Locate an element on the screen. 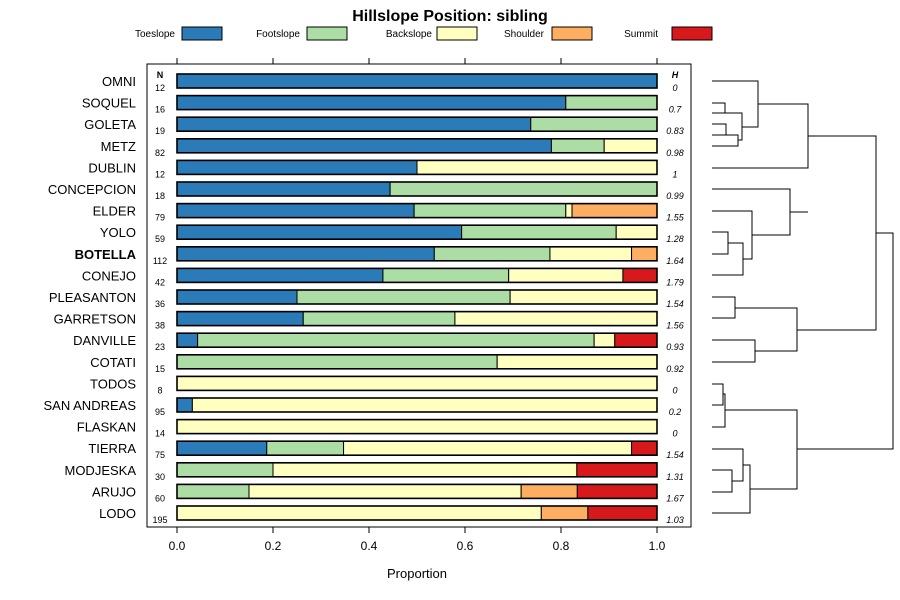 The image size is (900, 600). bar-arujo-shoulder is located at coordinates (549, 491).